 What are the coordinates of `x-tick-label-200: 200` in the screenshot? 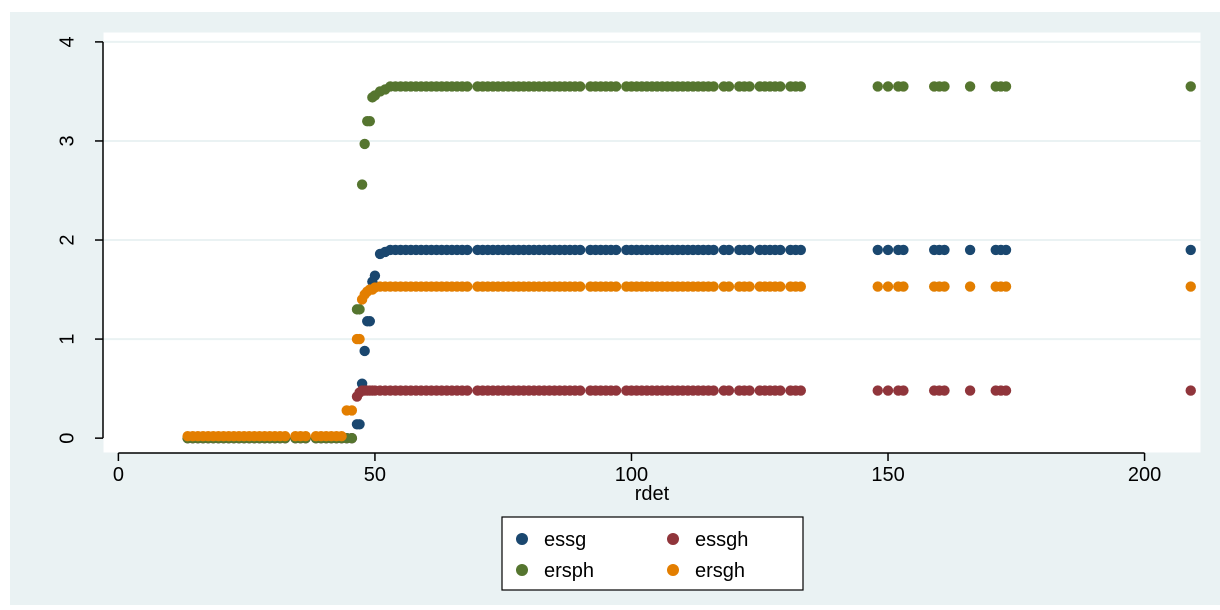 It's located at (1144, 475).